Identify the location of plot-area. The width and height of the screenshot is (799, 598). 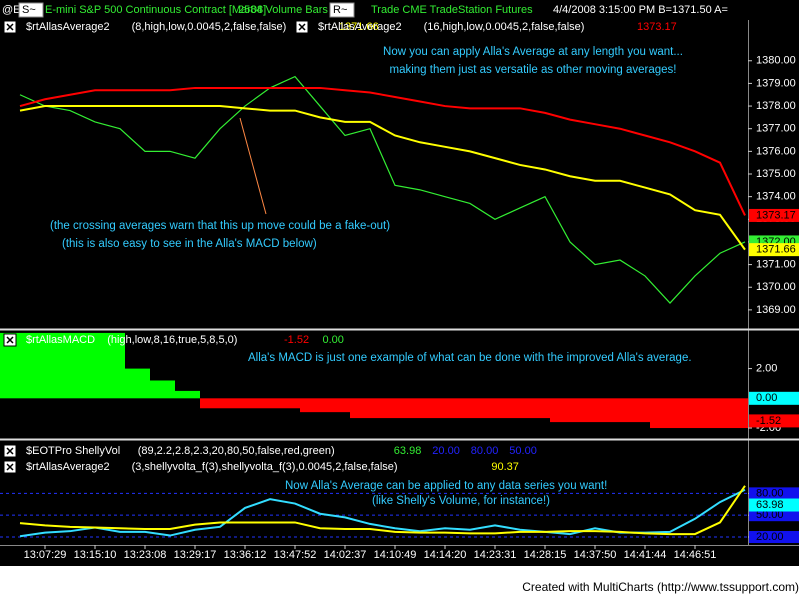
(374, 511).